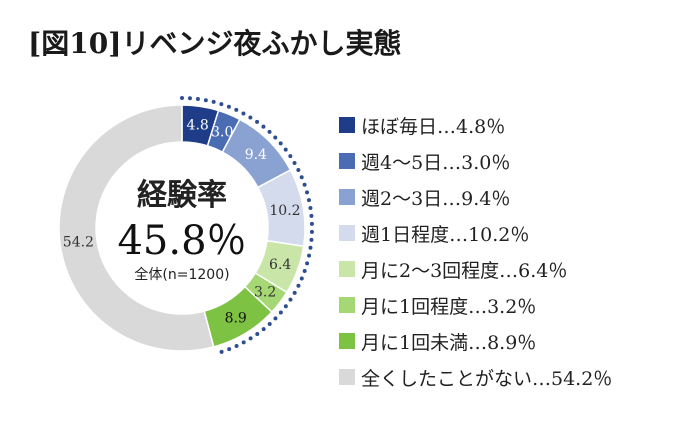  What do you see at coordinates (198, 126) in the screenshot?
I see `slice-label-1: 4.8` at bounding box center [198, 126].